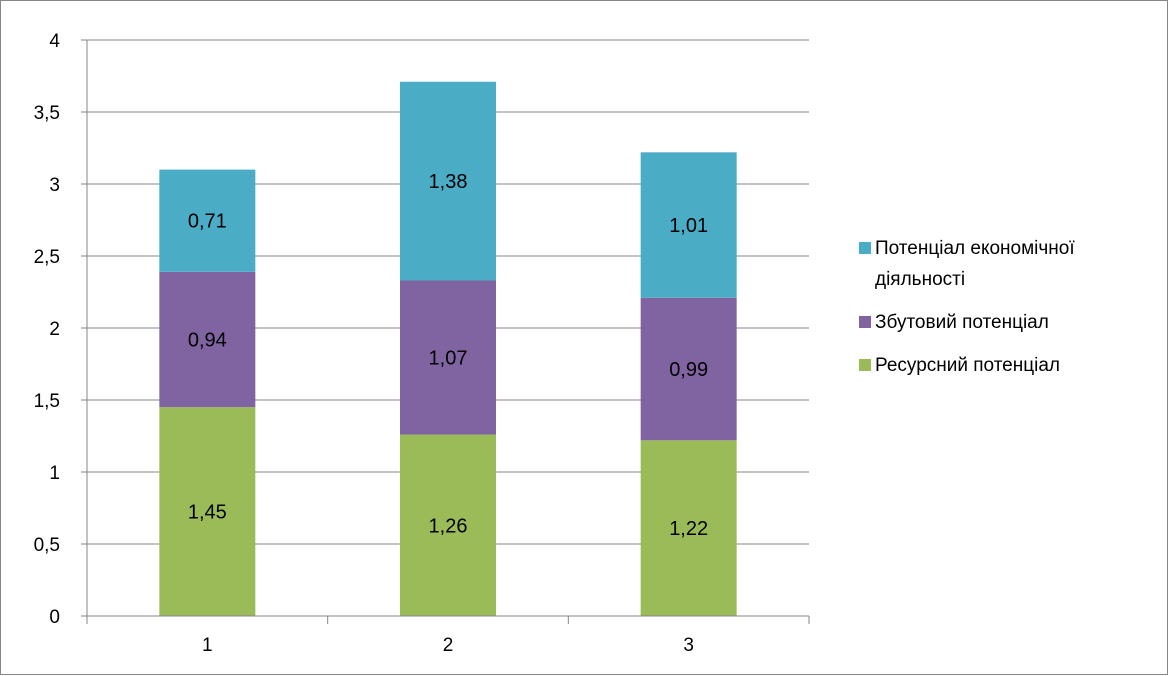  I want to click on data-label: 0,71, so click(207, 222).